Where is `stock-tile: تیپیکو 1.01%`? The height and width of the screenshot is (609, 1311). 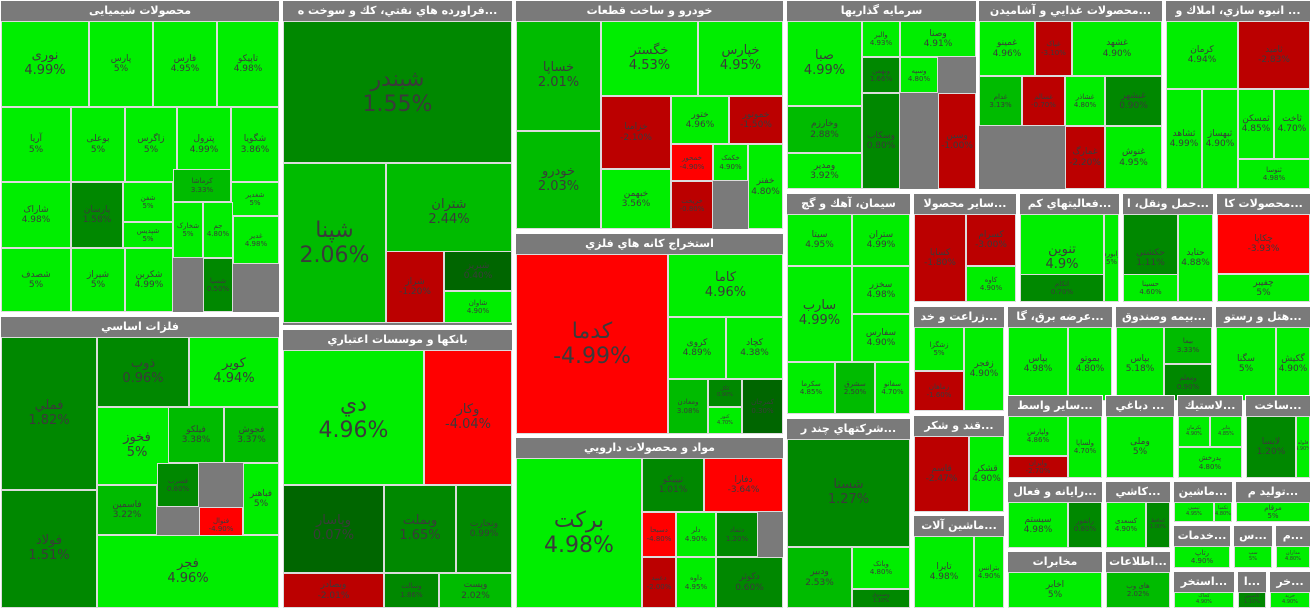 stock-tile: تیپیکو 1.01% is located at coordinates (673, 485).